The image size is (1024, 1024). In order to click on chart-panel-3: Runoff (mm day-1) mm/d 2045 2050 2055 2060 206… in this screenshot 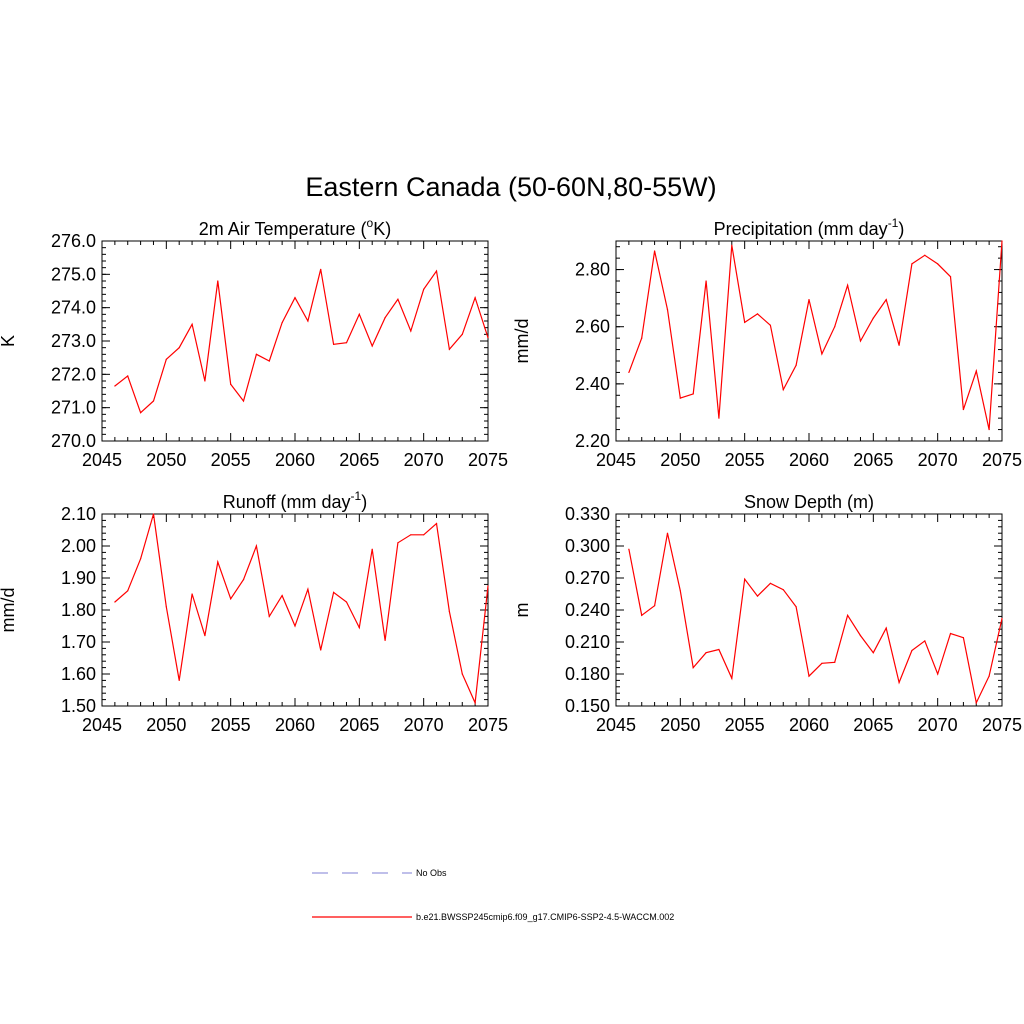, I will do `click(254, 612)`.